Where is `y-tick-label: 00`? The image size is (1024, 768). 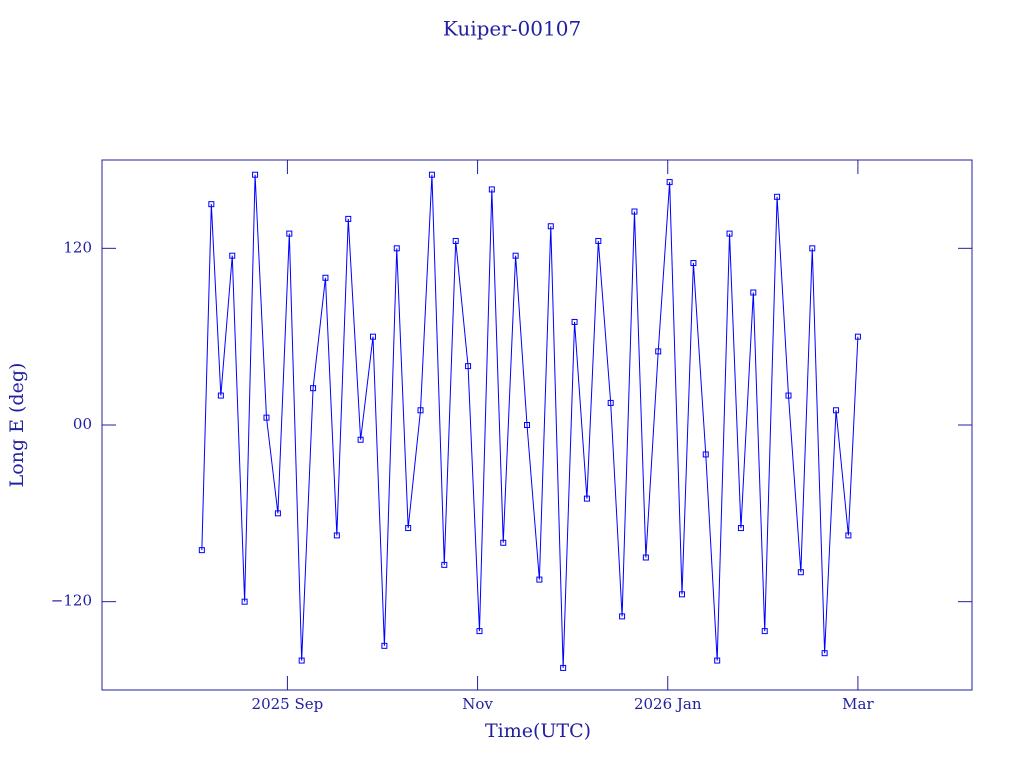 y-tick-label: 00 is located at coordinates (82, 424).